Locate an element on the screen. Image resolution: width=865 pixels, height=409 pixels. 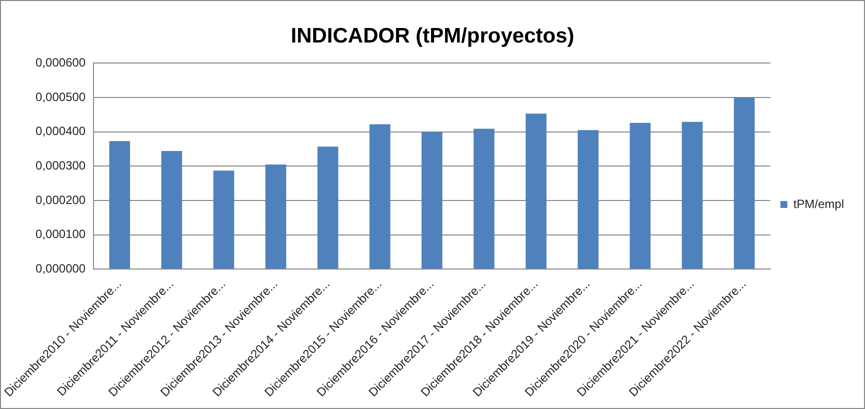
y-tick-label: 0,000500 is located at coordinates (61, 97).